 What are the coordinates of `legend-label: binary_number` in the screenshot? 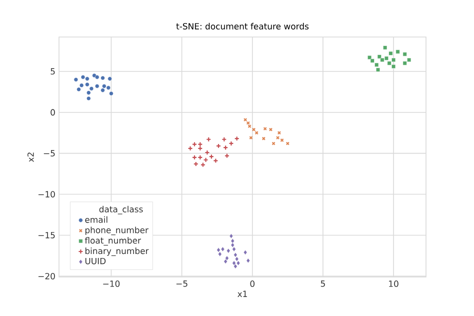 It's located at (117, 252).